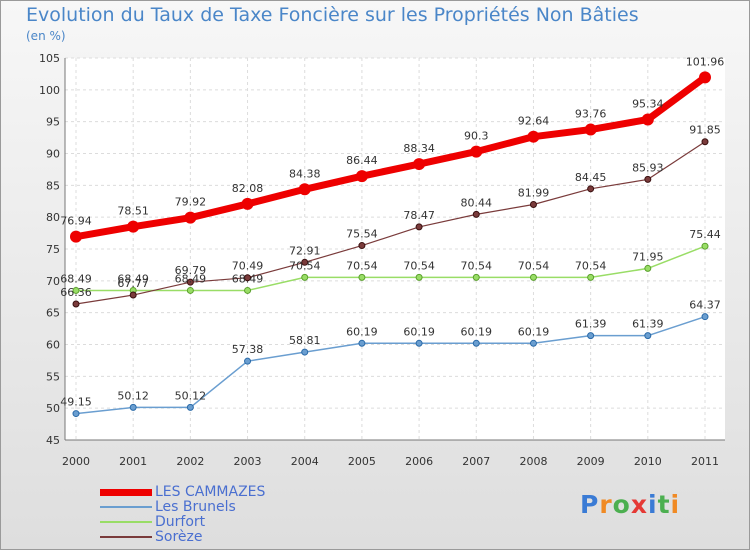 This screenshot has width=750, height=550. I want to click on data-label: 81.99, so click(534, 192).